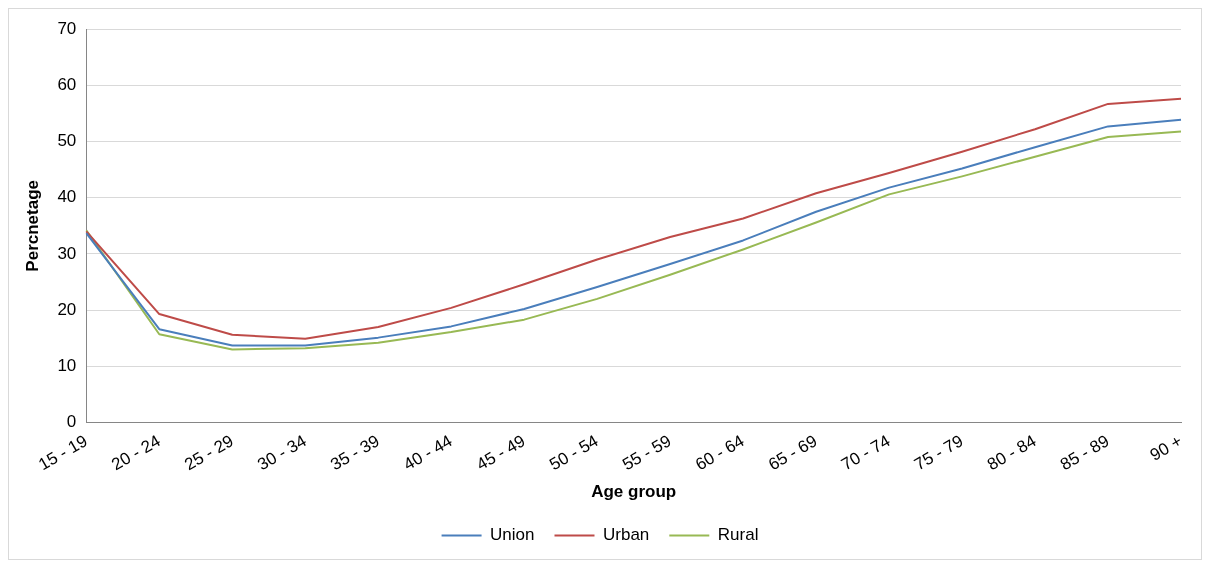  Describe the element at coordinates (574, 453) in the screenshot. I see `x-tick-label: 50 - 54` at that location.